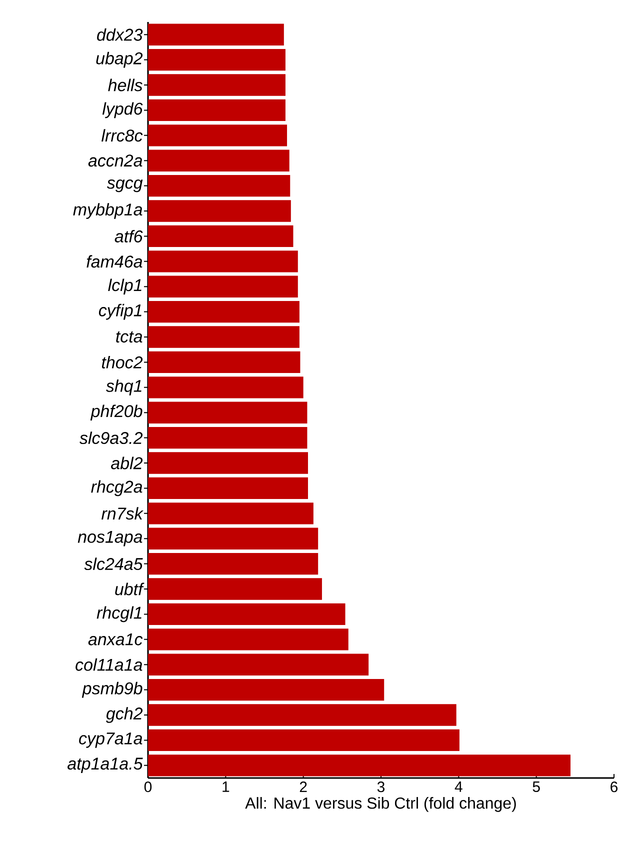 The width and height of the screenshot is (626, 856). What do you see at coordinates (109, 664) in the screenshot?
I see `y-tick-label: col11a1a` at bounding box center [109, 664].